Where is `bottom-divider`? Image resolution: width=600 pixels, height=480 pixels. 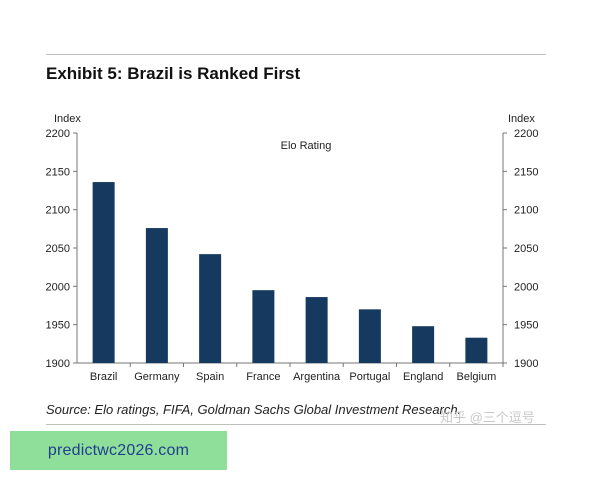 bottom-divider is located at coordinates (296, 424).